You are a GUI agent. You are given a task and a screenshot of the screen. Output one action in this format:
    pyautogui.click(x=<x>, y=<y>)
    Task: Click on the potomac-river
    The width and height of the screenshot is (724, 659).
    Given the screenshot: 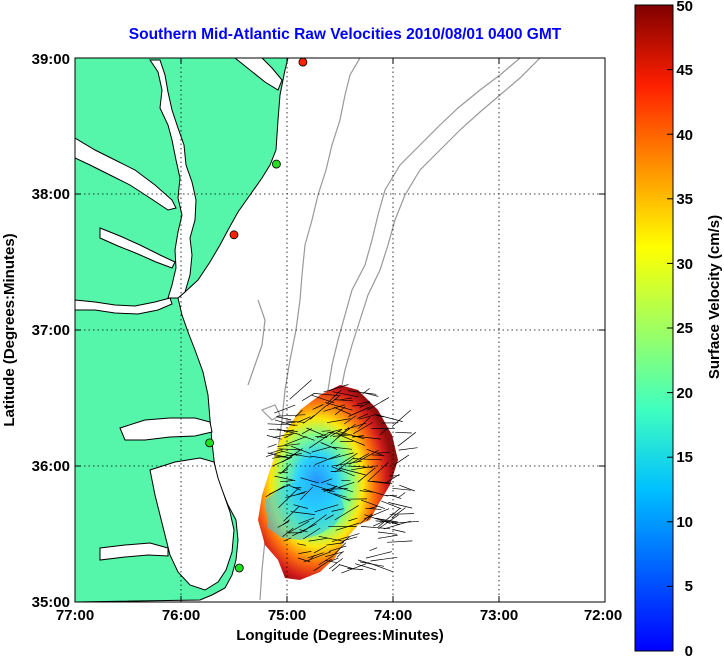 What is the action you would take?
    pyautogui.click(x=126, y=174)
    